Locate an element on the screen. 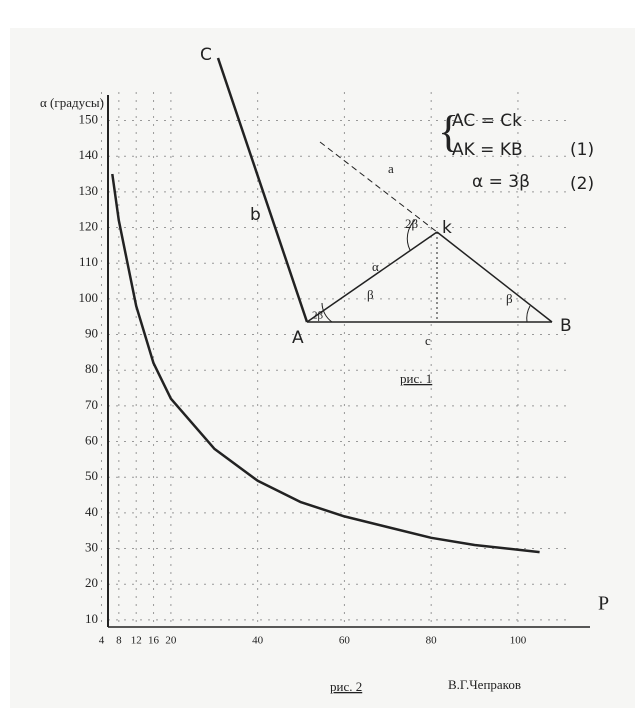  equation: (1) is located at coordinates (582, 150).